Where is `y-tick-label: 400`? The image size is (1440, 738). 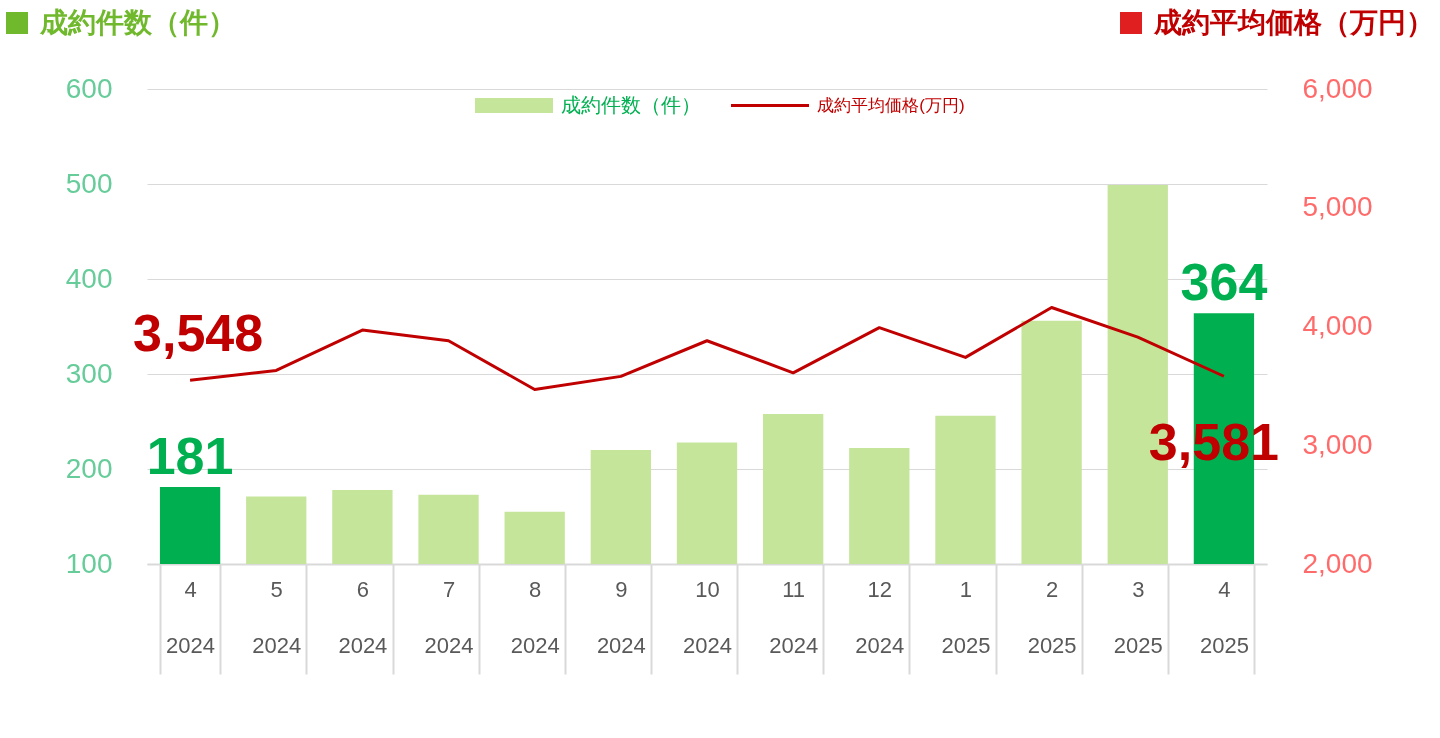 y-tick-label: 400 is located at coordinates (89, 278).